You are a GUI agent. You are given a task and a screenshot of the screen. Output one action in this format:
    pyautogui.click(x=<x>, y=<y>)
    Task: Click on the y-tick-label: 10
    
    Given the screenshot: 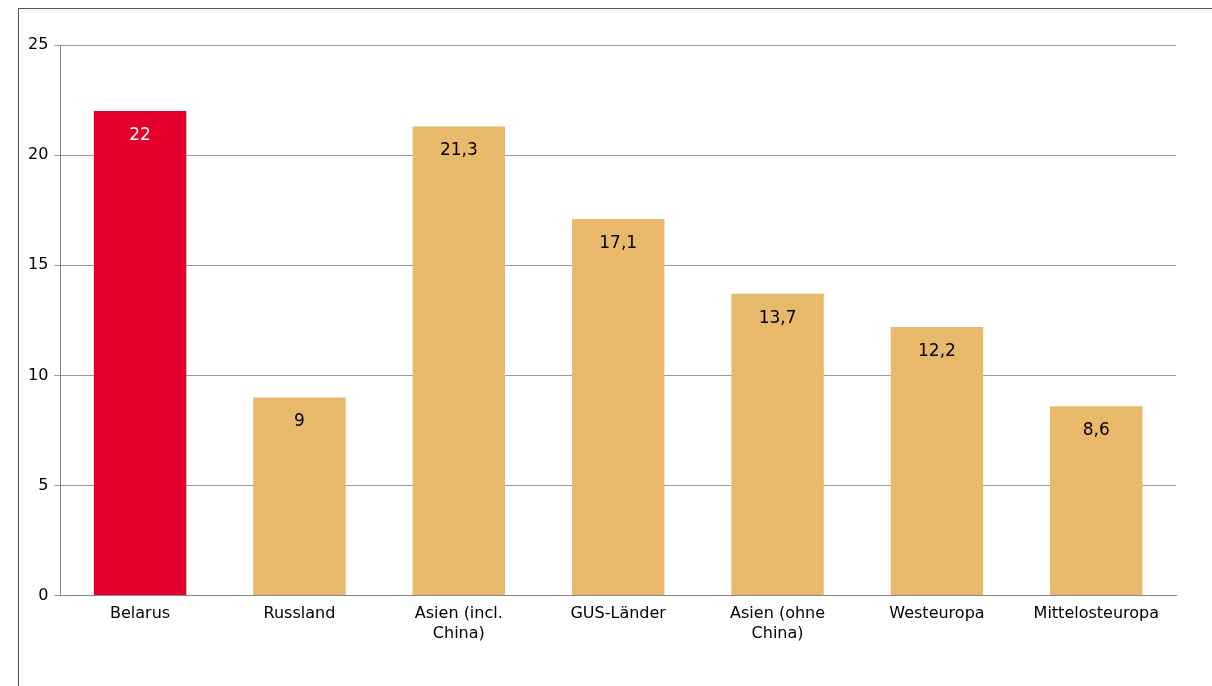 What is the action you would take?
    pyautogui.click(x=38, y=374)
    